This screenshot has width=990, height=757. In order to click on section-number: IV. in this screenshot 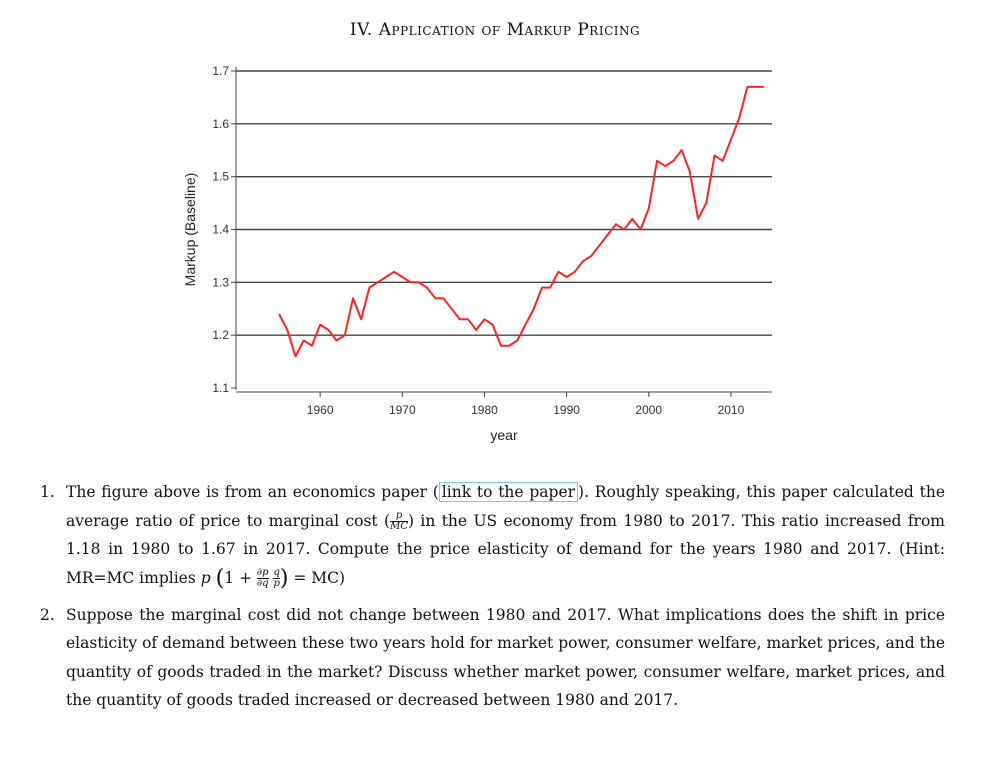, I will do `click(361, 30)`.